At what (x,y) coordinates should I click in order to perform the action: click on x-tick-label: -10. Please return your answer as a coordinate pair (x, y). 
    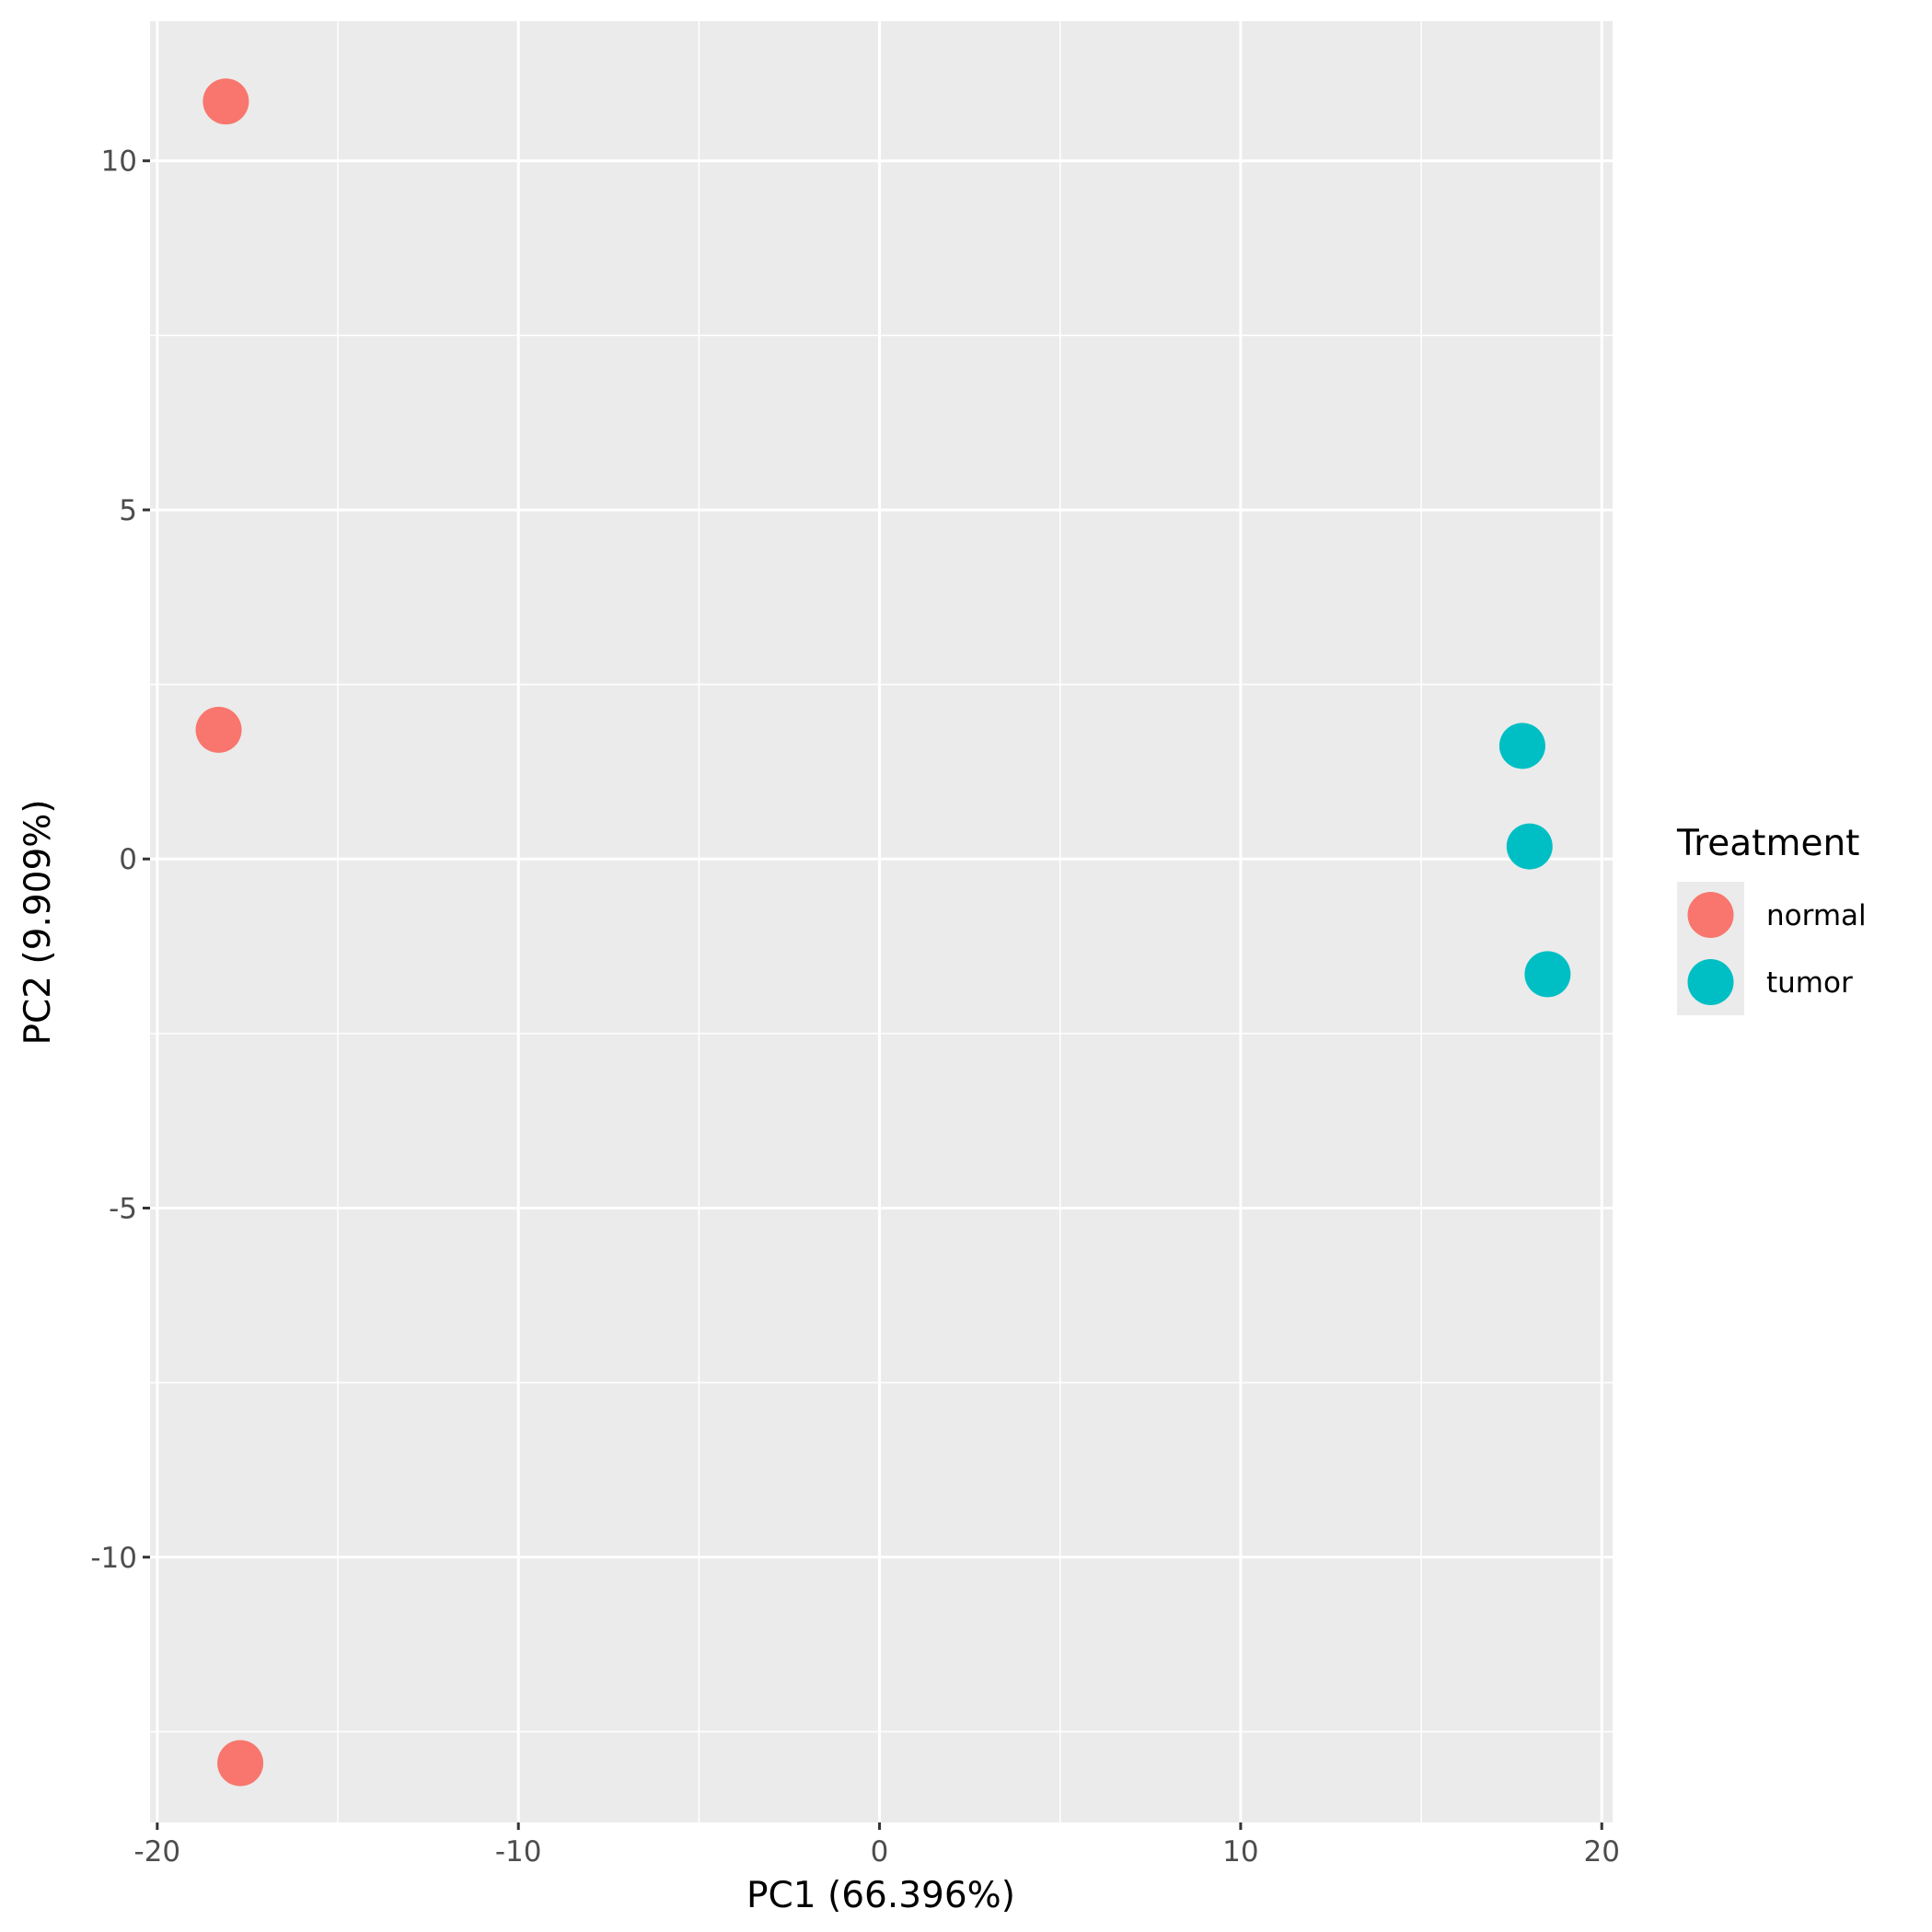
    Looking at the image, I should click on (519, 1852).